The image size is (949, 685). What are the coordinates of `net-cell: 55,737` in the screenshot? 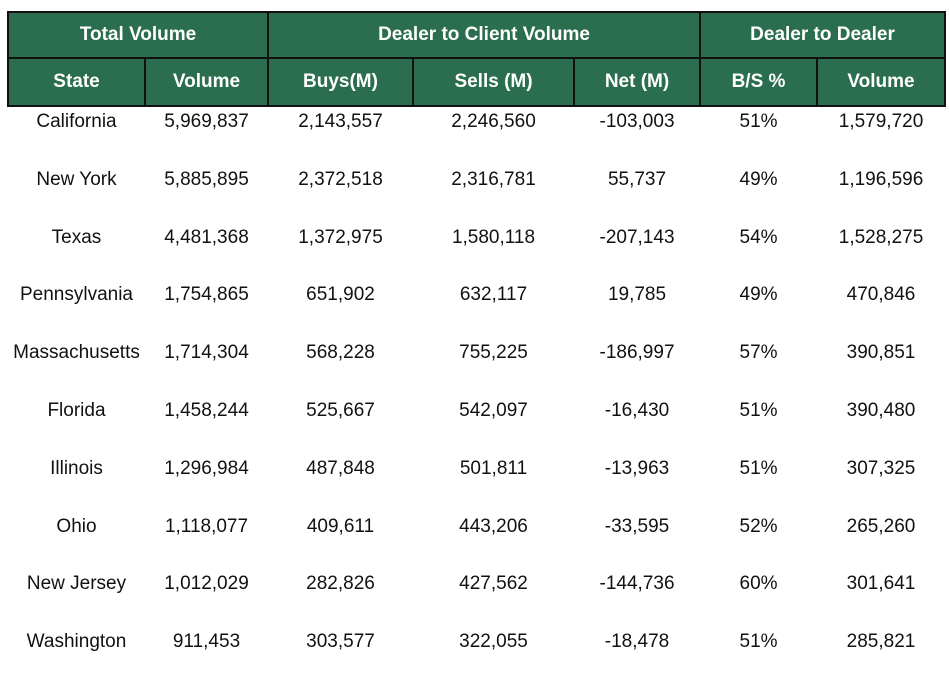 It's located at (637, 179).